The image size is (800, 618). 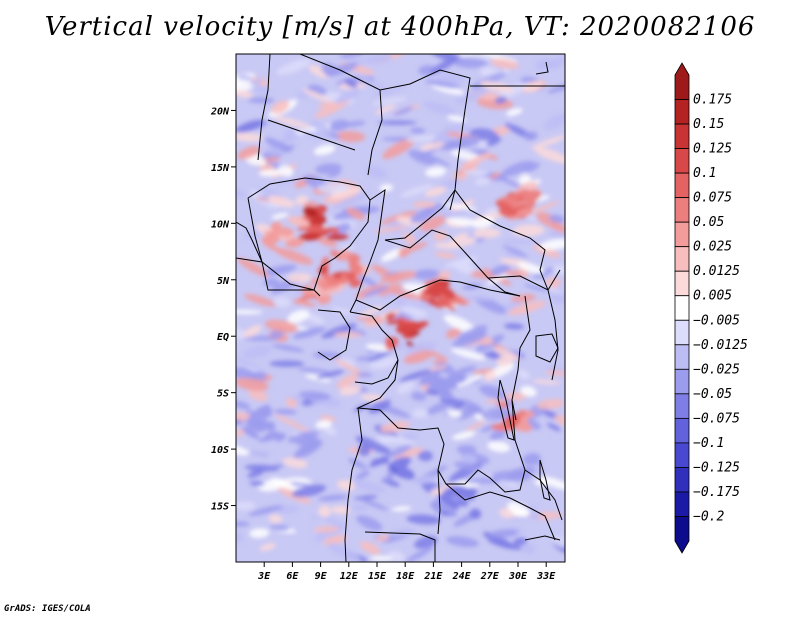 What do you see at coordinates (716, 418) in the screenshot?
I see `colorbar-label: −0.075` at bounding box center [716, 418].